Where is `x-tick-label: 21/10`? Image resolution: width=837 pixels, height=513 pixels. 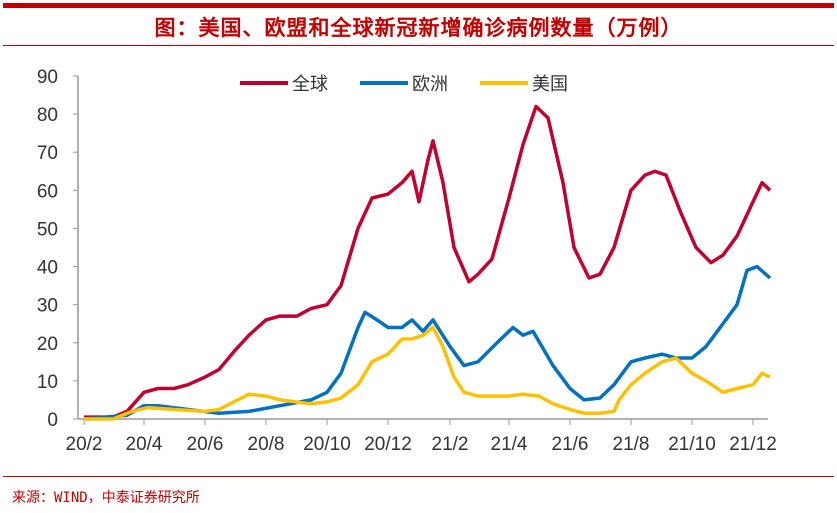
x-tick-label: 21/10 is located at coordinates (692, 444).